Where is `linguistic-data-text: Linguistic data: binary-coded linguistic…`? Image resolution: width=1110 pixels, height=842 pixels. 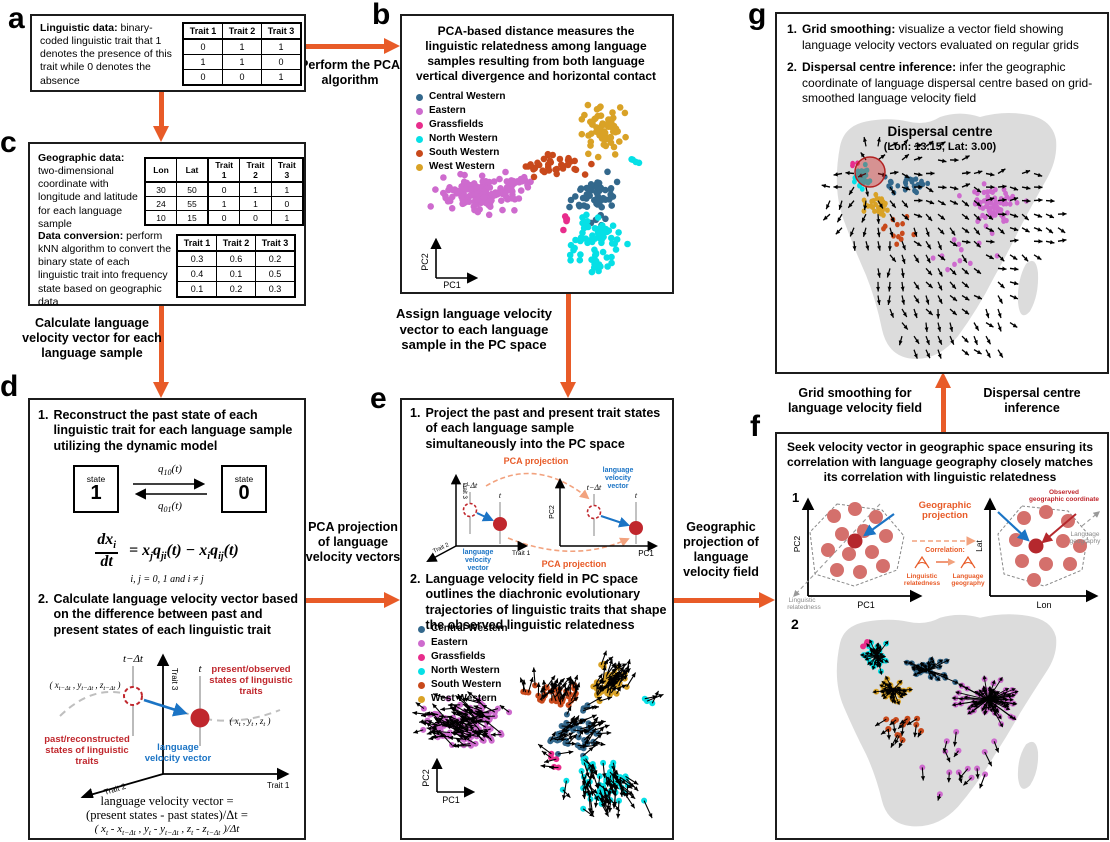
linguistic-data-text: Linguistic data: binary-coded linguistic… is located at coordinates (106, 54).